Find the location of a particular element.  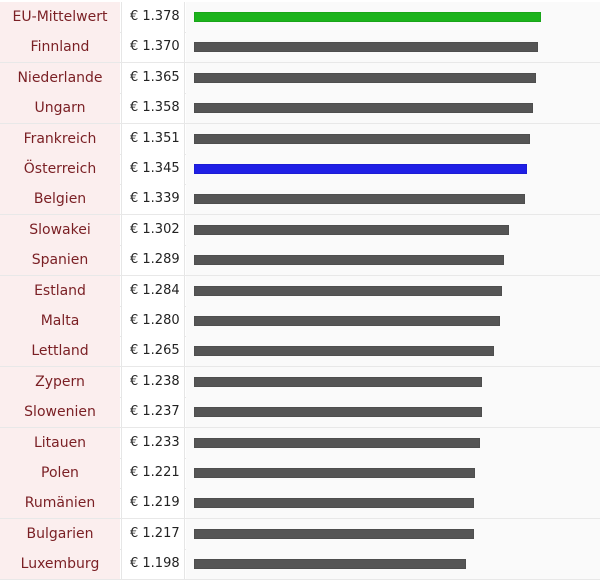

table-row: Rumänien € 1.219 is located at coordinates (300, 504).